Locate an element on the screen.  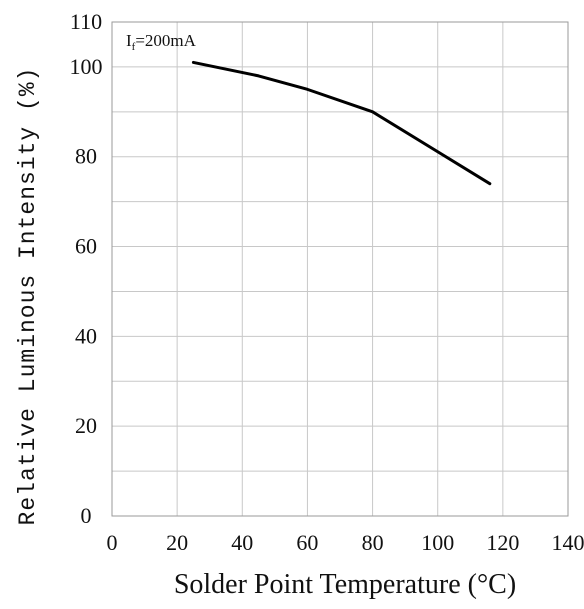
x-axis-label: Solder Point Temperature (°C) is located at coordinates (345, 584).